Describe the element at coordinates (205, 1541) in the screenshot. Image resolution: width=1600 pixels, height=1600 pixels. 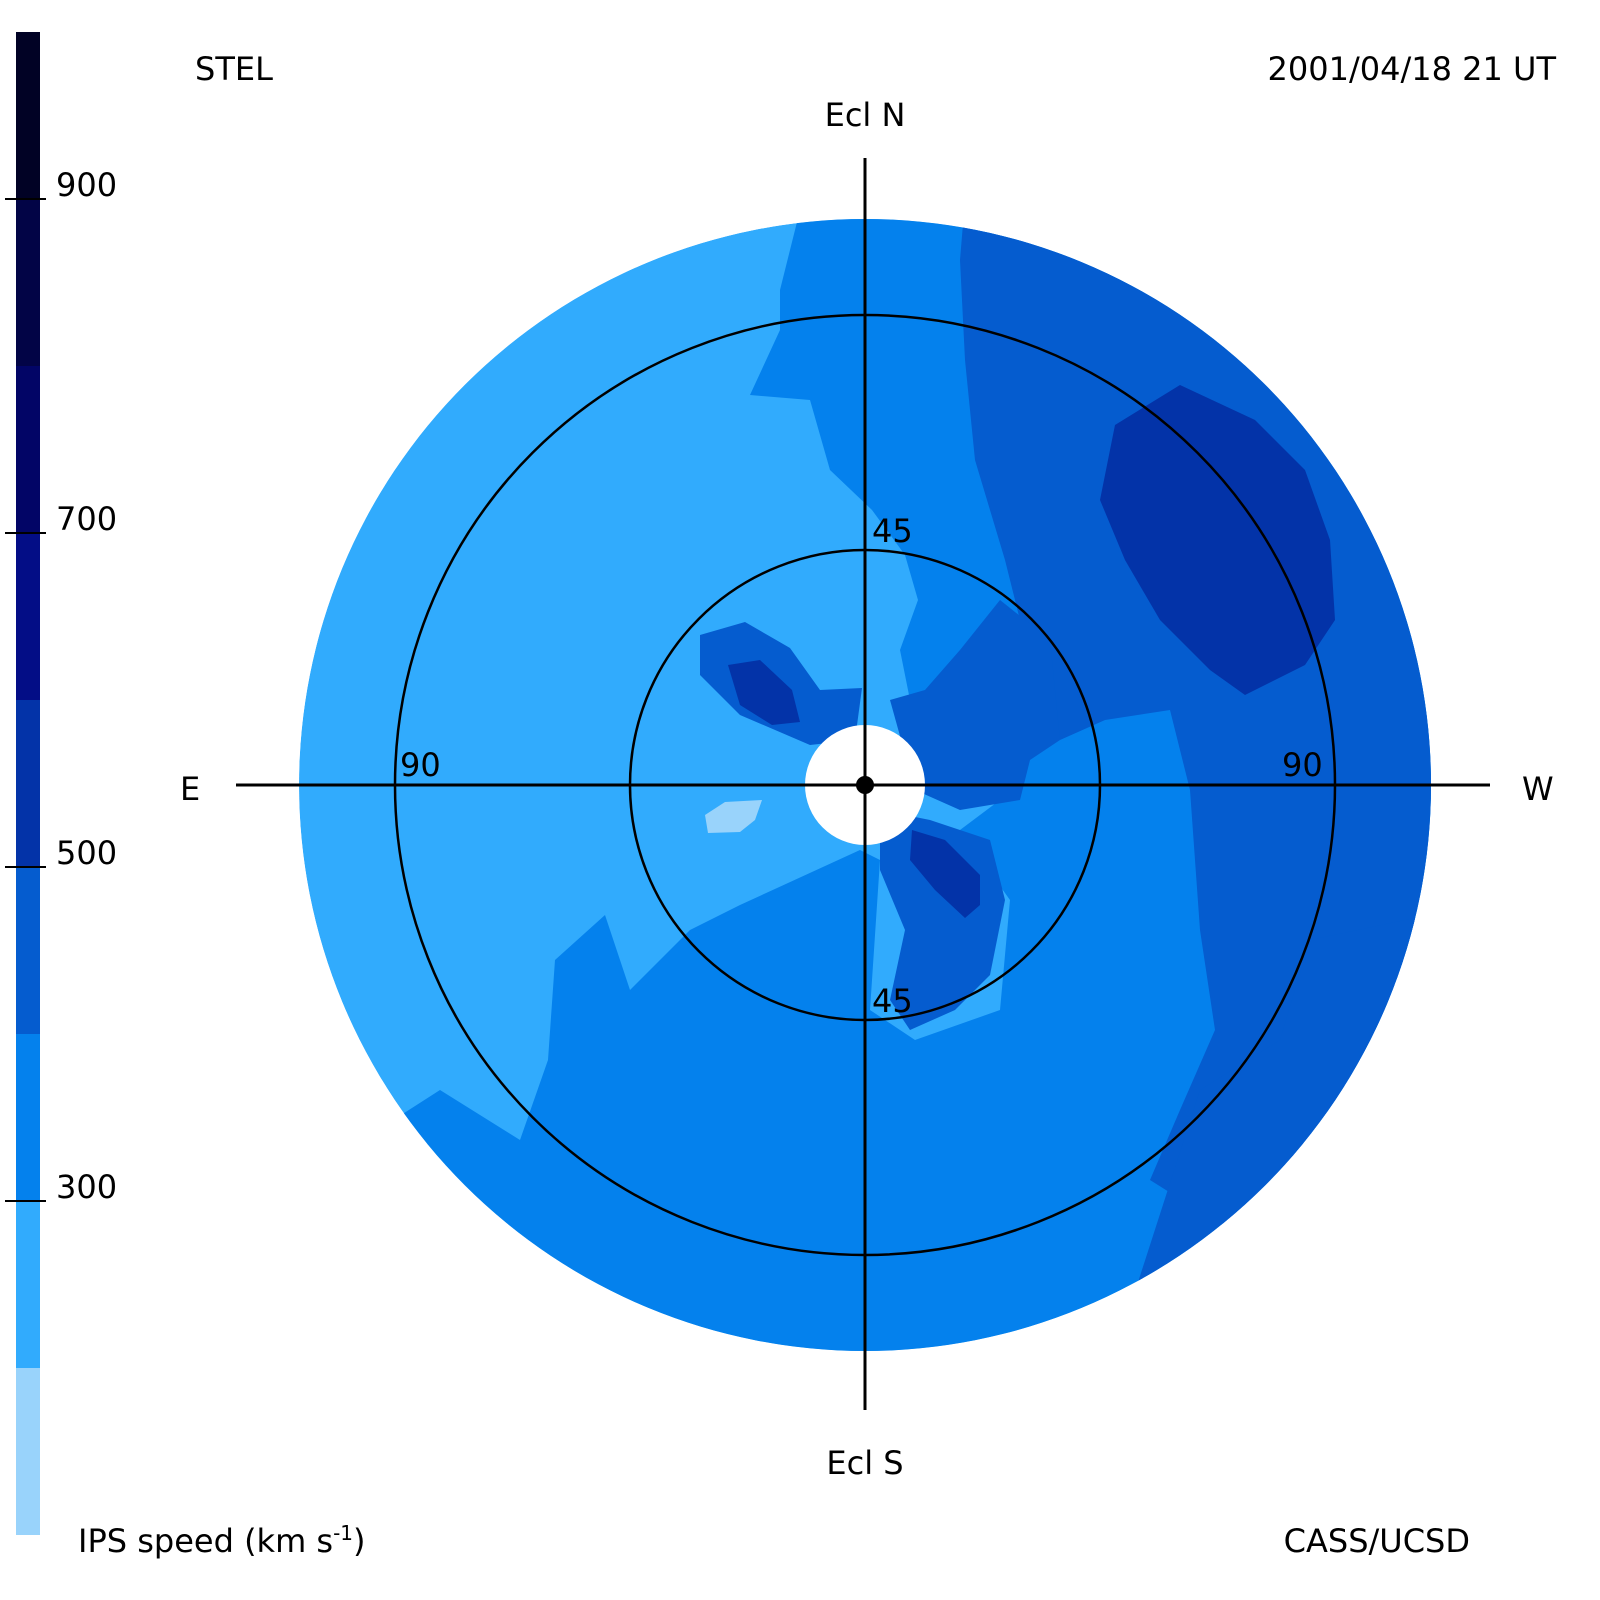
I see `colorbar-label-main: IPS speed (km s` at that location.